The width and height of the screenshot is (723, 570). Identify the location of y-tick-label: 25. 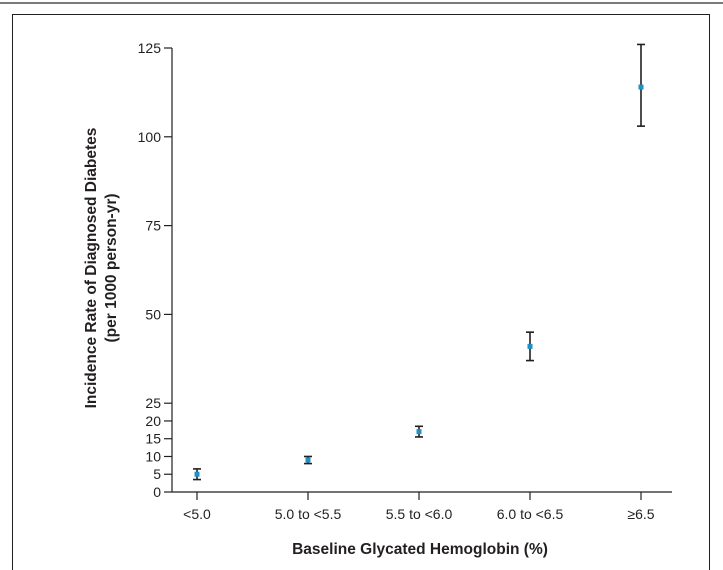
(153, 403).